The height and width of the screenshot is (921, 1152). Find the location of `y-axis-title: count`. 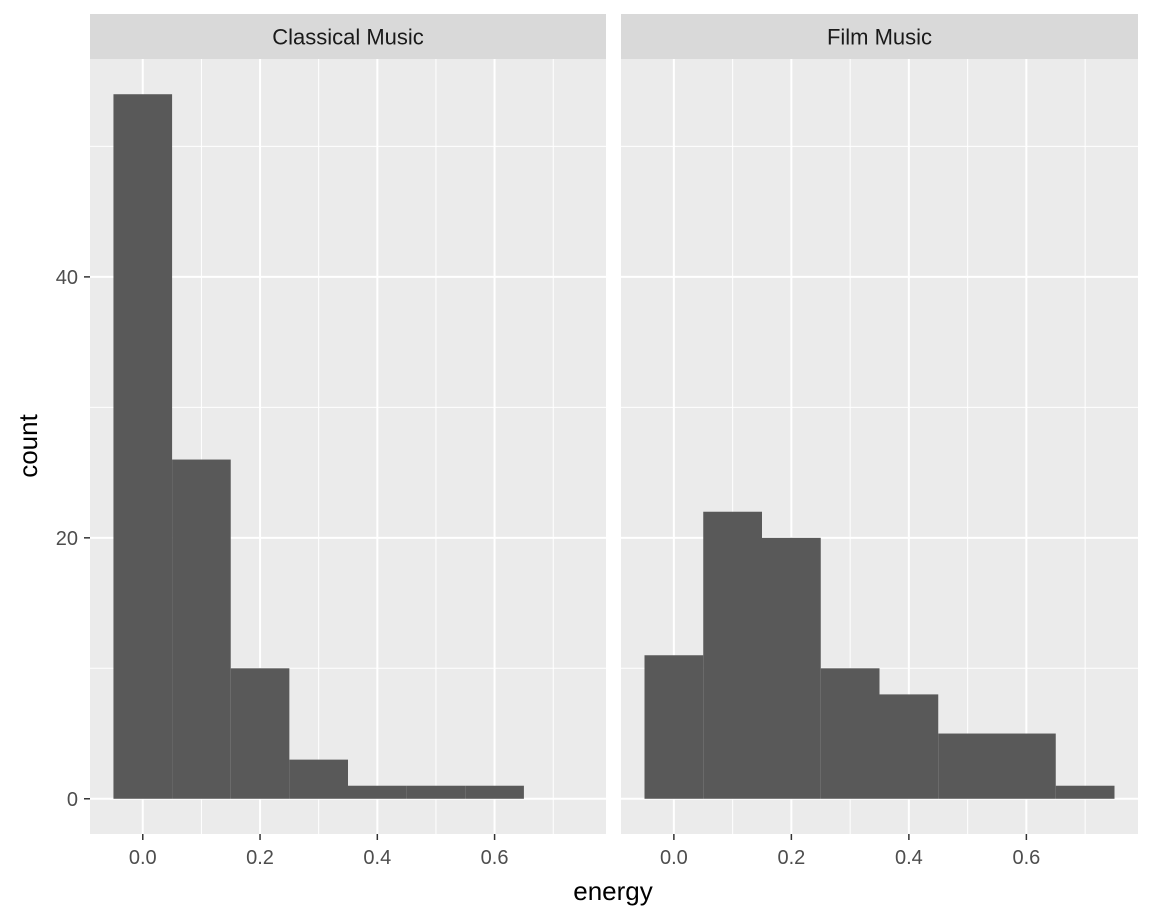

y-axis-title: count is located at coordinates (28, 445).